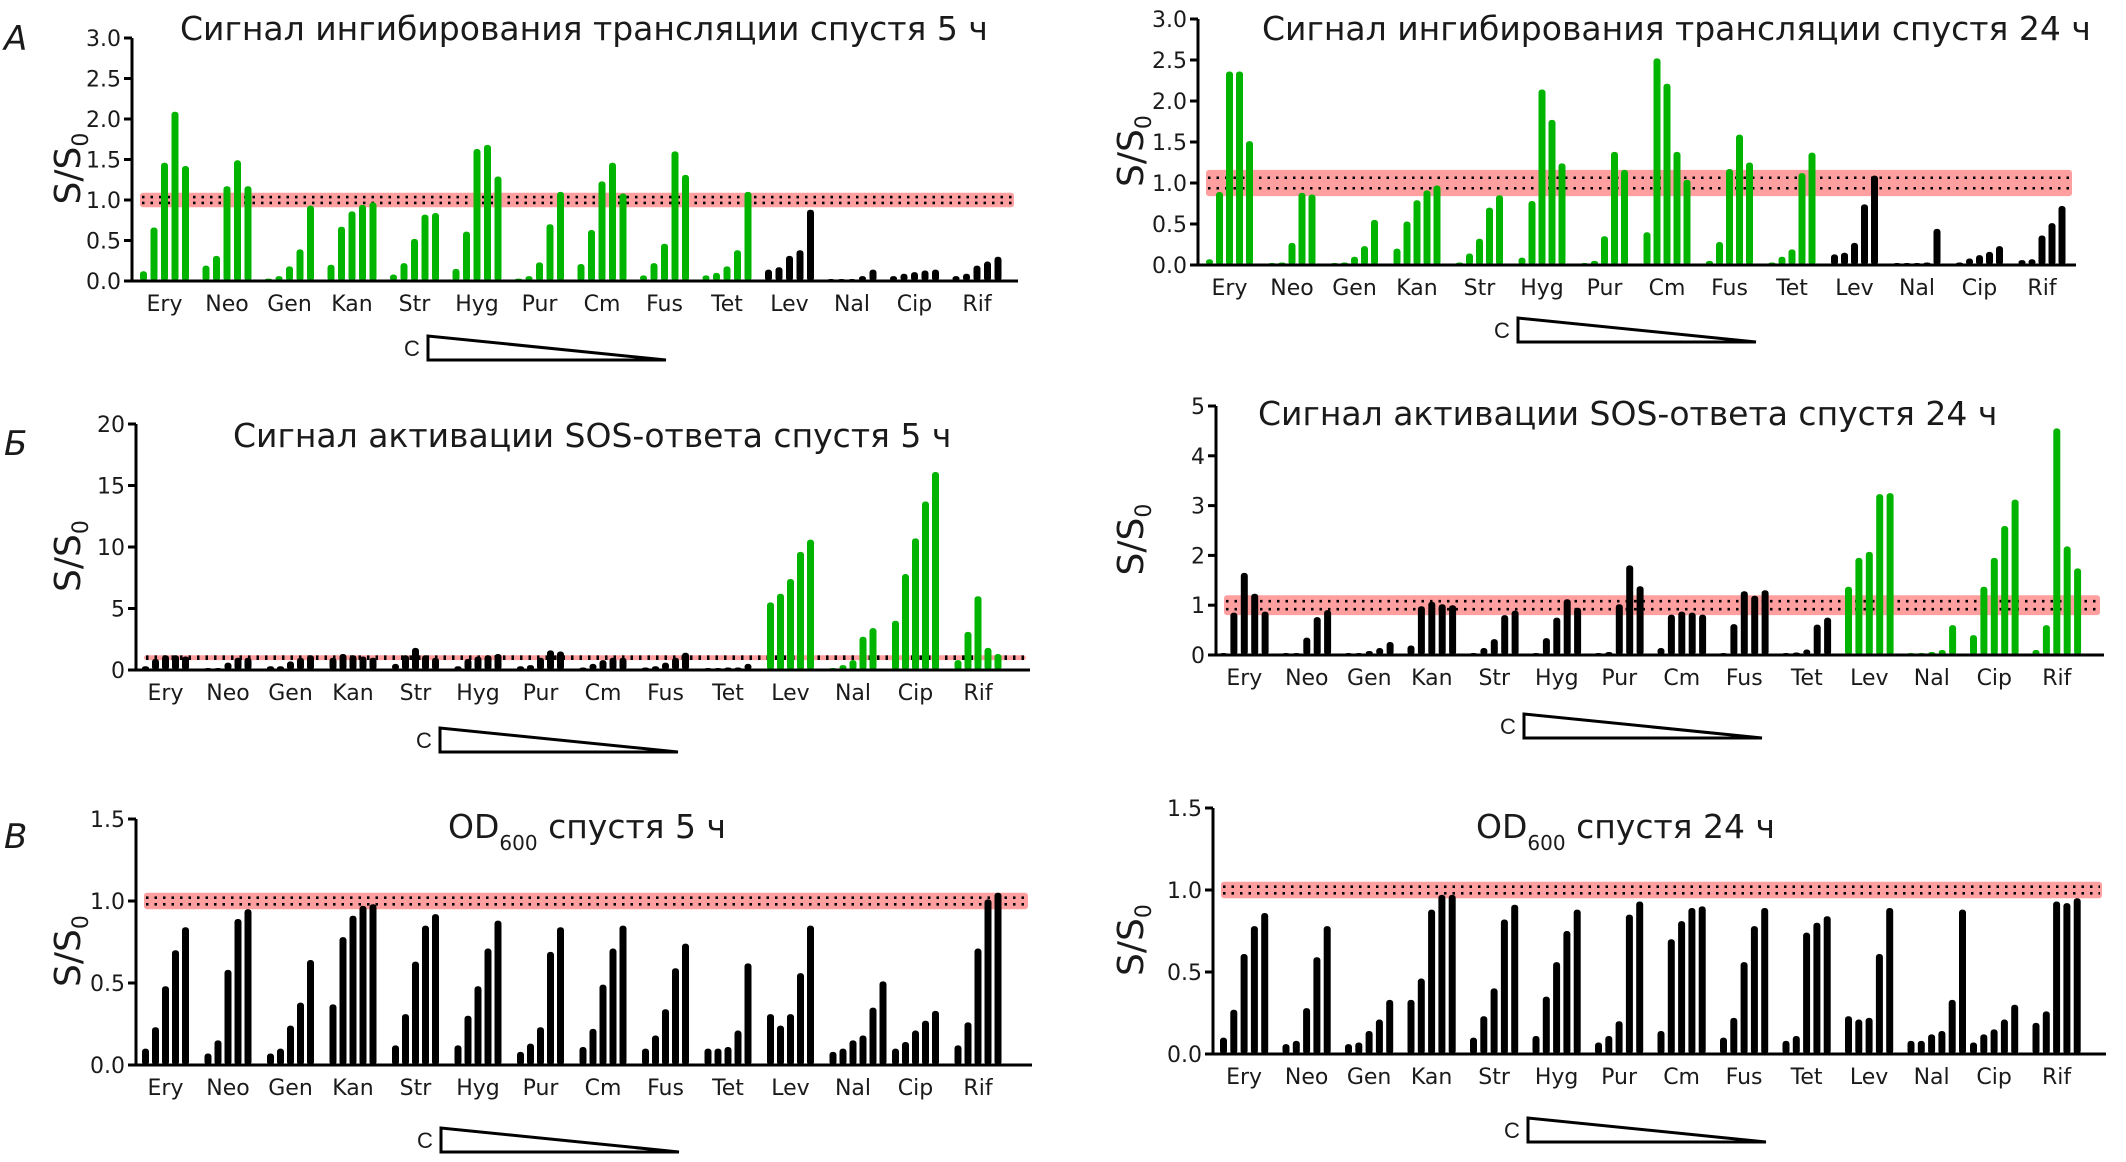 This screenshot has height=1162, width=2126. I want to click on bar-group-gen, so click(1369, 648).